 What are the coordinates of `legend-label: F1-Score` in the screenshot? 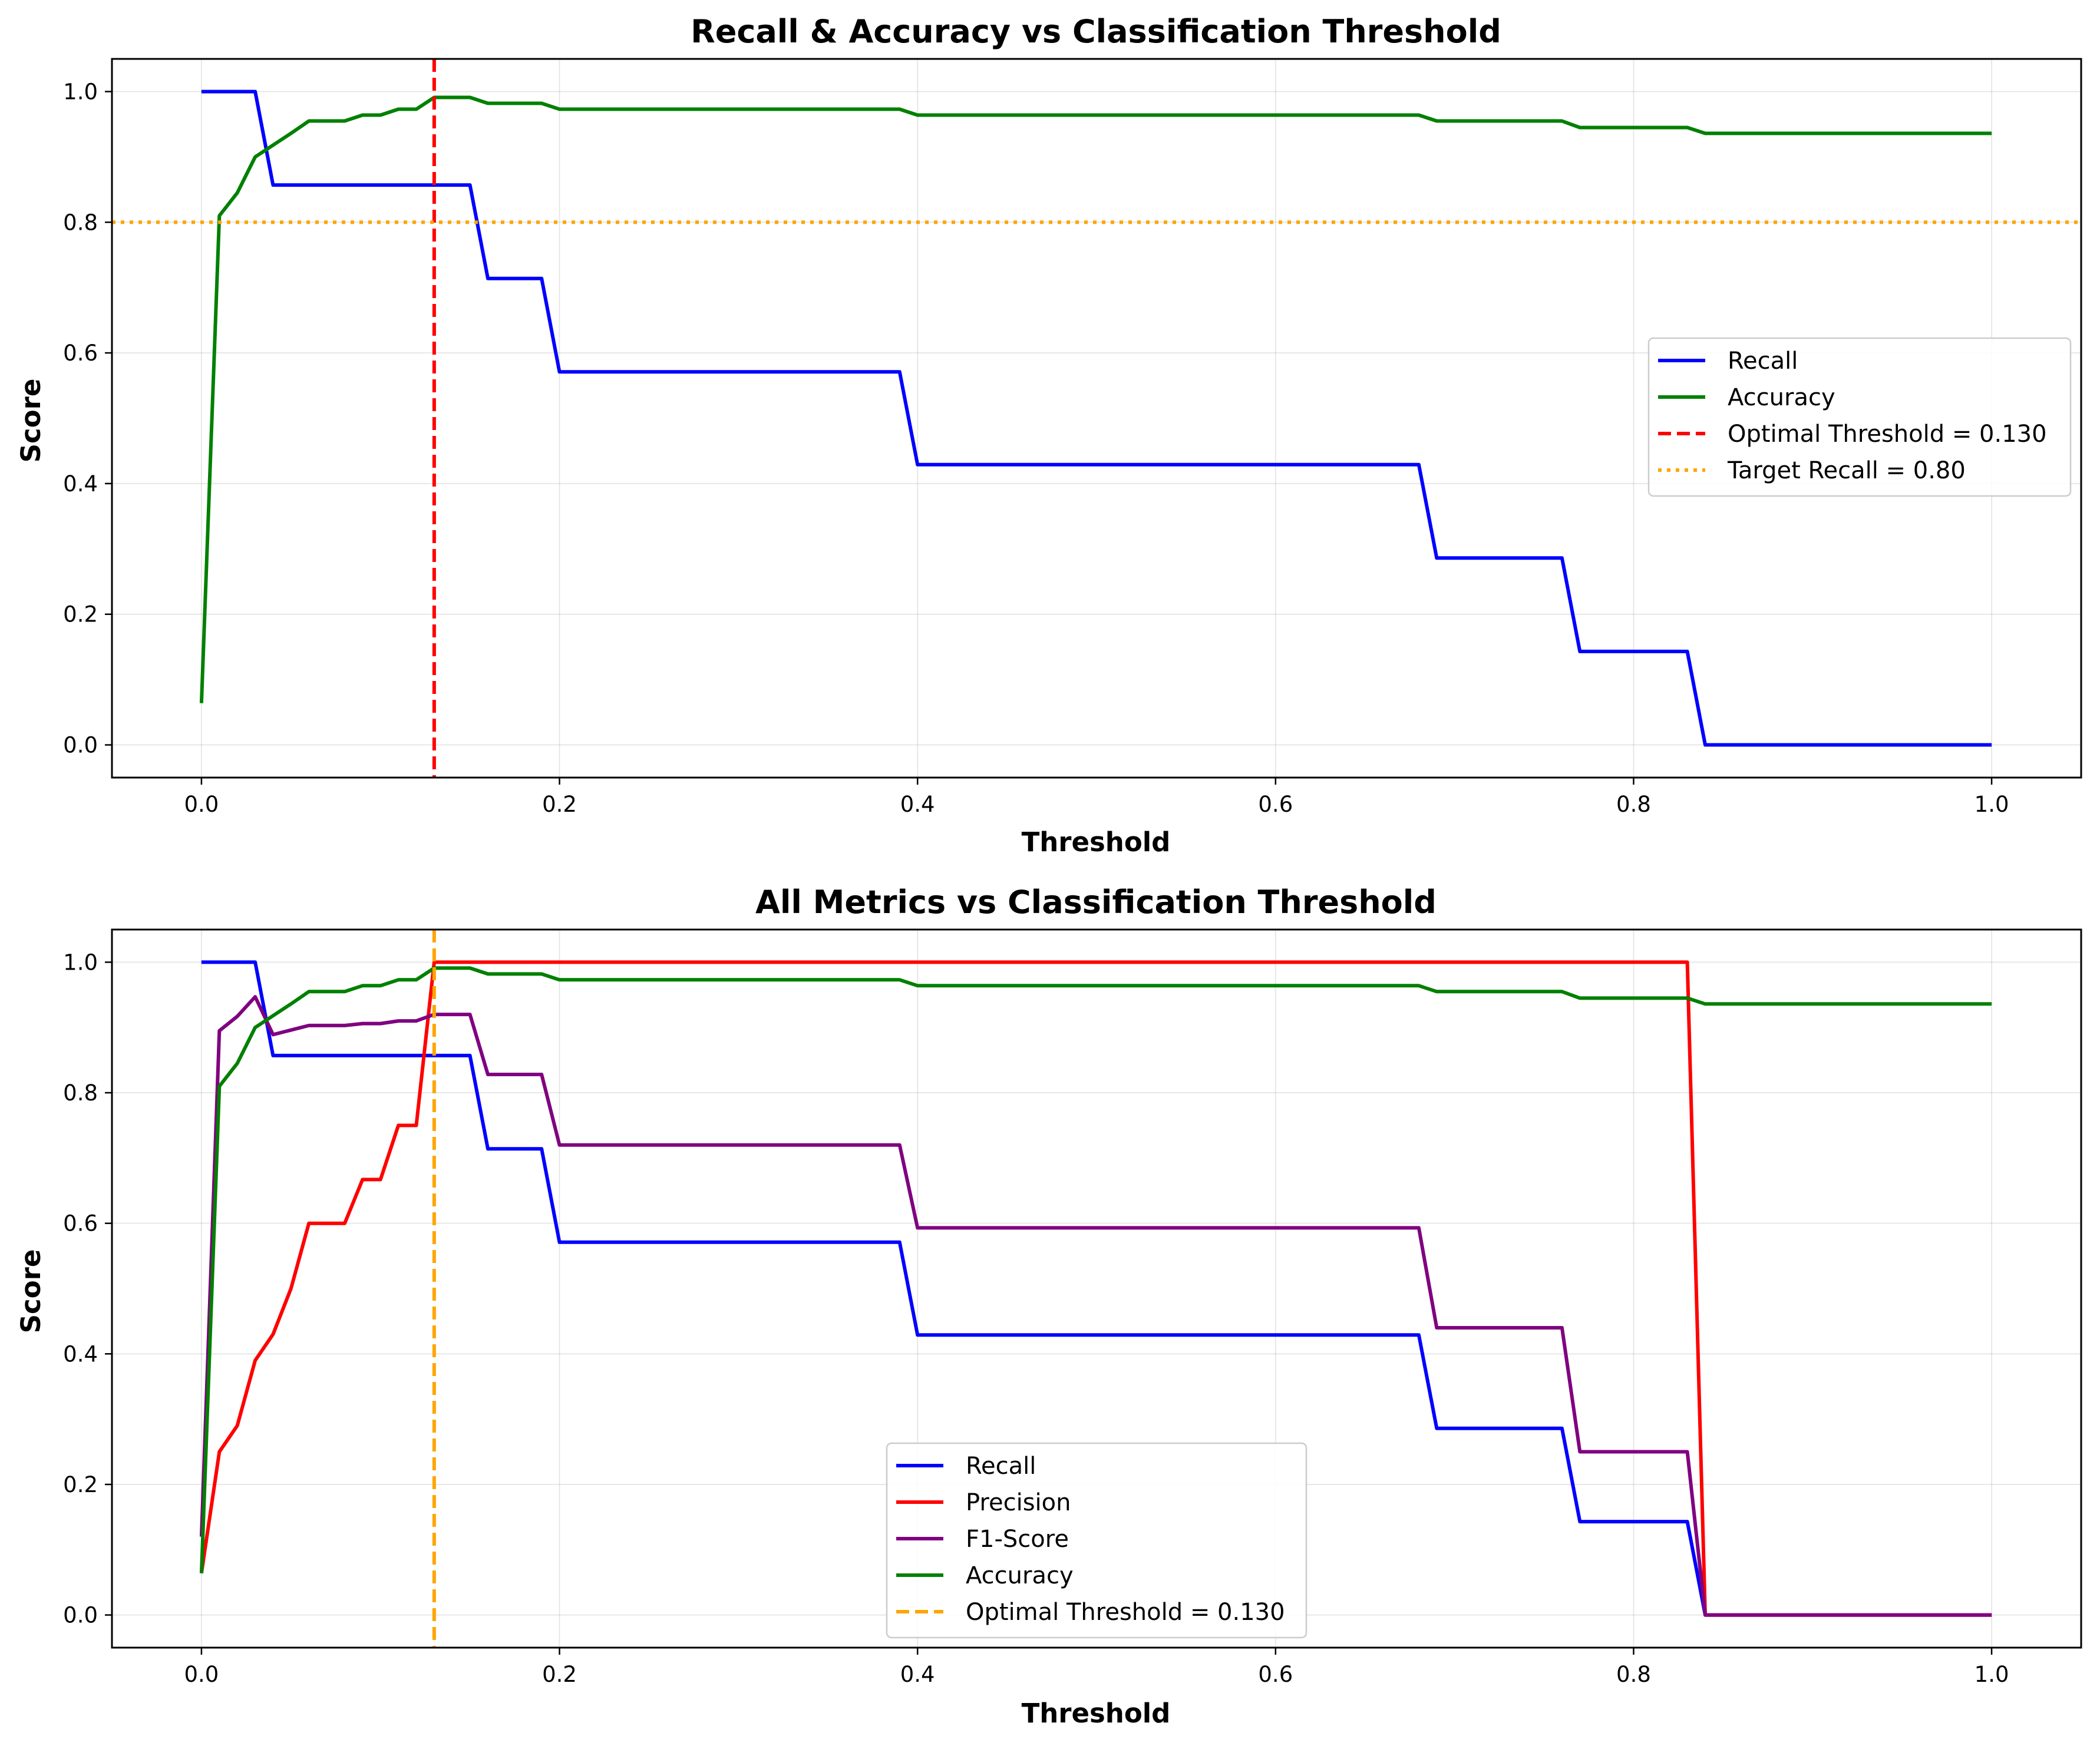 It's located at (1017, 1539).